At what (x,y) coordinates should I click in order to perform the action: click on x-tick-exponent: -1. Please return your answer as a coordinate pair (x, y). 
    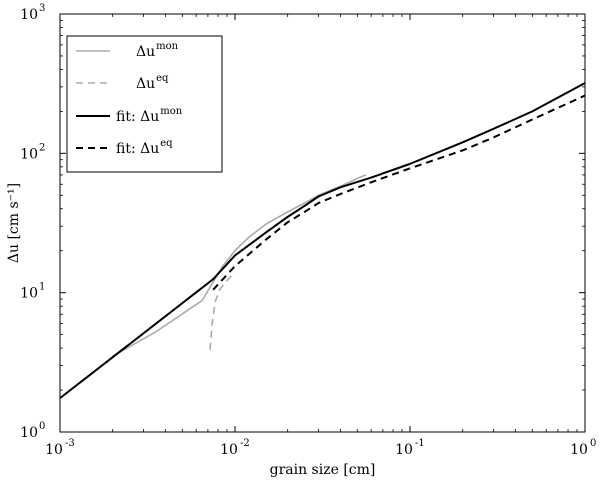
    Looking at the image, I should click on (420, 443).